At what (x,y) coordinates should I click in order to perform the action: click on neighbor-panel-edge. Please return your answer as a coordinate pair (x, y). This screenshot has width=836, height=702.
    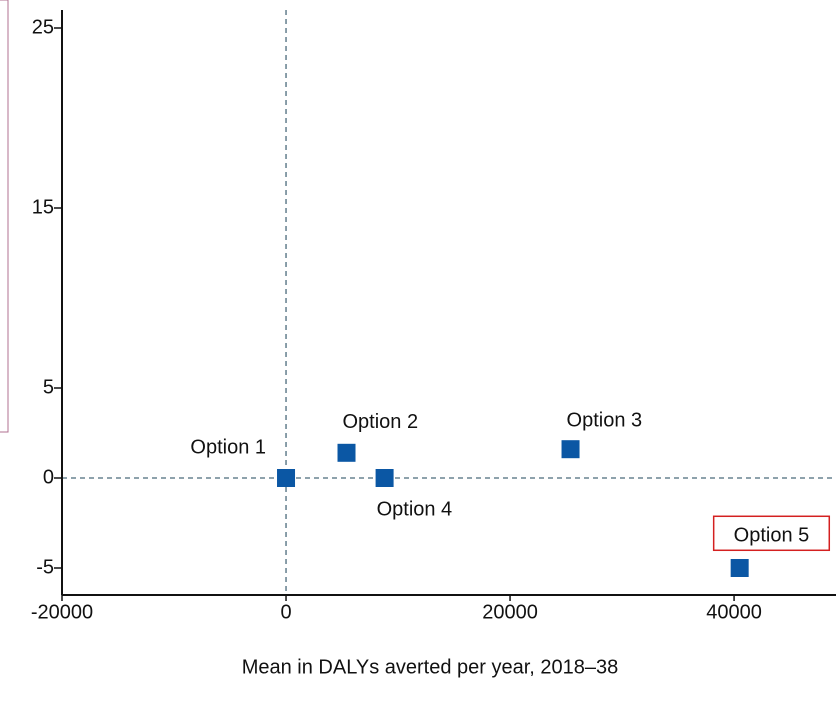
    Looking at the image, I should click on (4, 216).